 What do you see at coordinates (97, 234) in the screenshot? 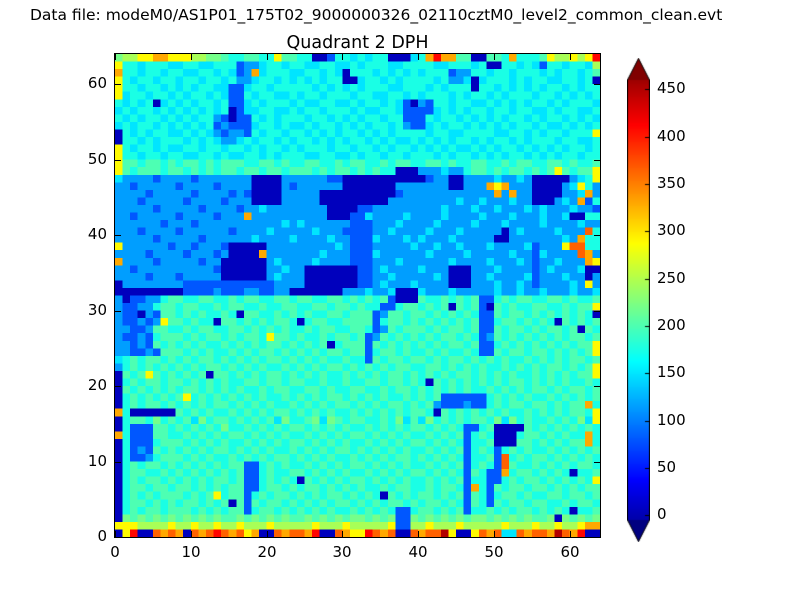
I see `y-axis-tick-label: 40` at bounding box center [97, 234].